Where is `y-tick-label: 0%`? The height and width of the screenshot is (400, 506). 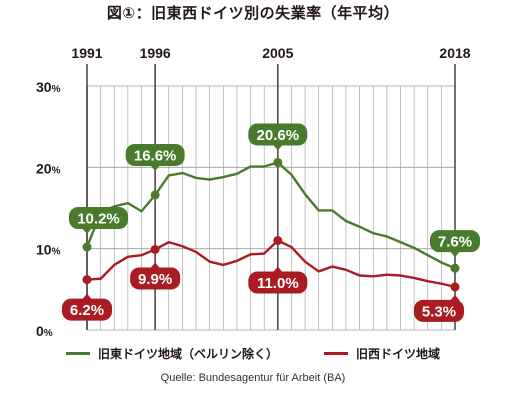 y-tick-label: 0% is located at coordinates (44, 331).